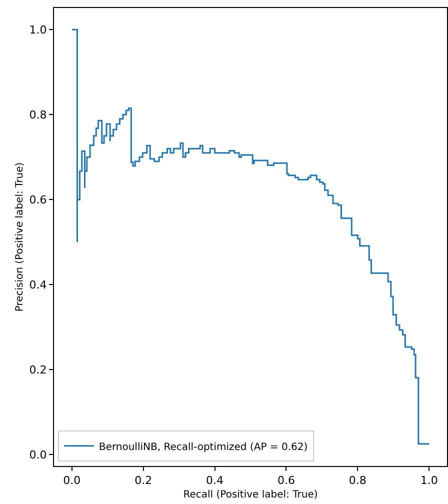 The height and width of the screenshot is (504, 448). What do you see at coordinates (38, 455) in the screenshot?
I see `y-tick-label: 0.0` at bounding box center [38, 455].